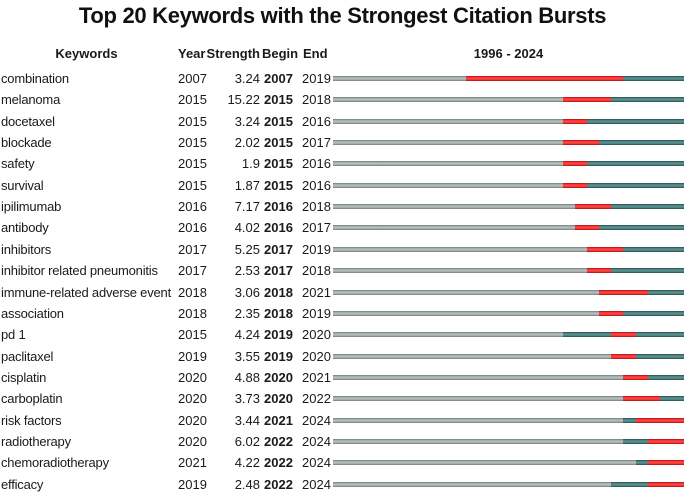 This screenshot has width=685, height=495. I want to click on keyword-label: efficacy, so click(22, 484).